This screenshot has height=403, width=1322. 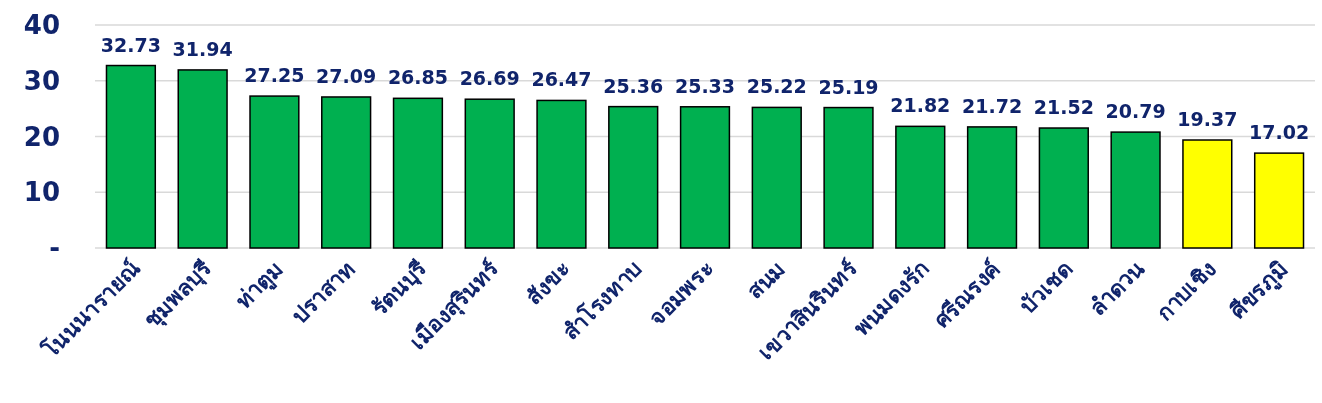 I want to click on data-label: 19.37, so click(x=1207, y=119).